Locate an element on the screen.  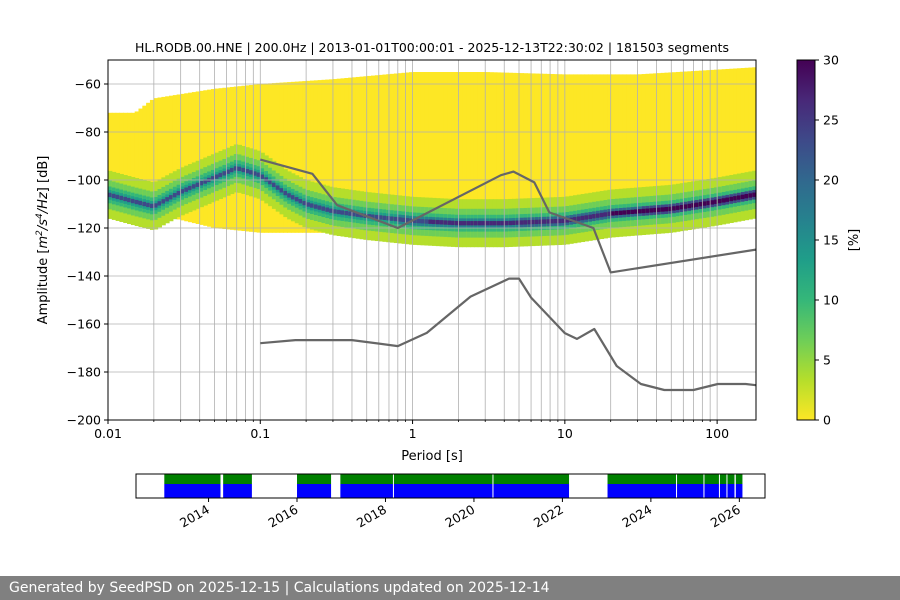
y-tick-label: −120 is located at coordinates (84, 228).